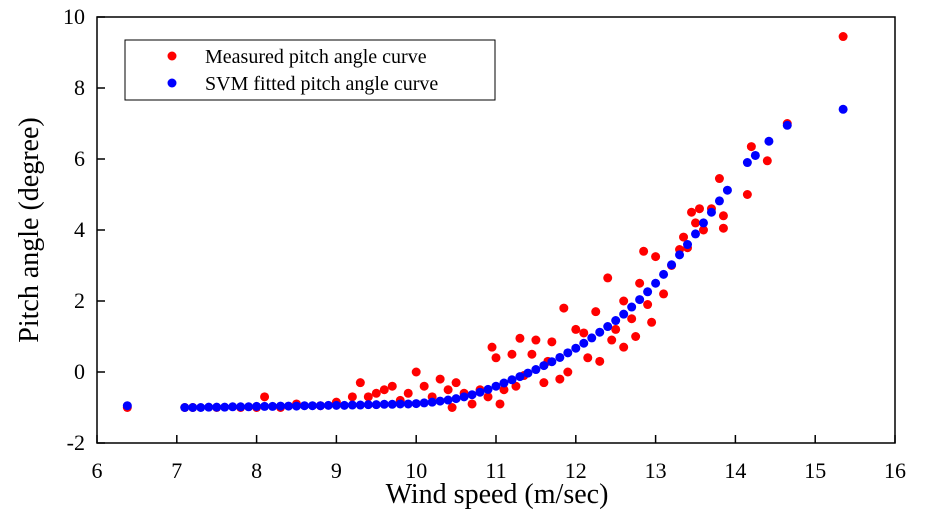  What do you see at coordinates (495, 470) in the screenshot?
I see `x-tick-label: 11` at bounding box center [495, 470].